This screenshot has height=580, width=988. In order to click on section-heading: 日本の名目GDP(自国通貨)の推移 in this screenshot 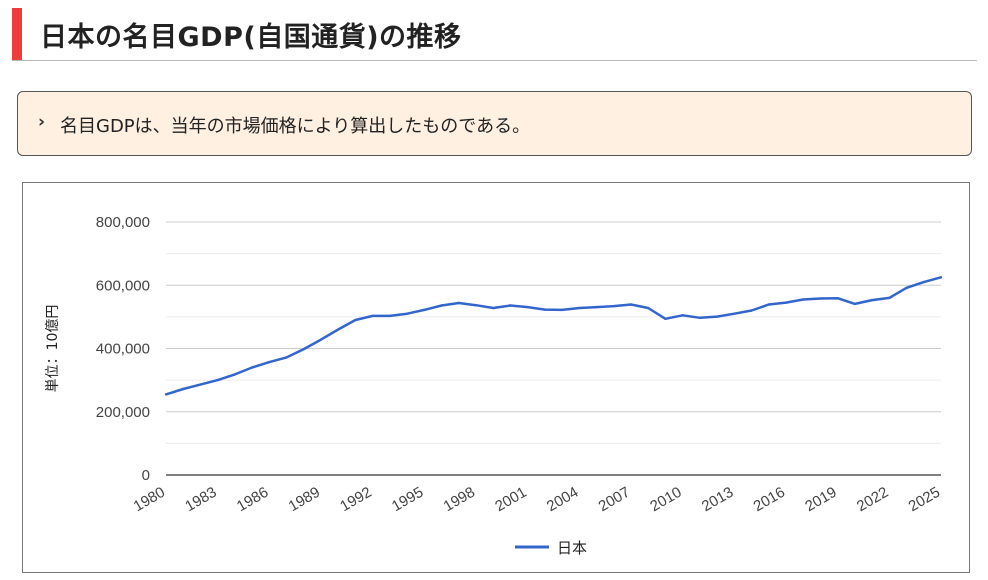, I will do `click(494, 34)`.